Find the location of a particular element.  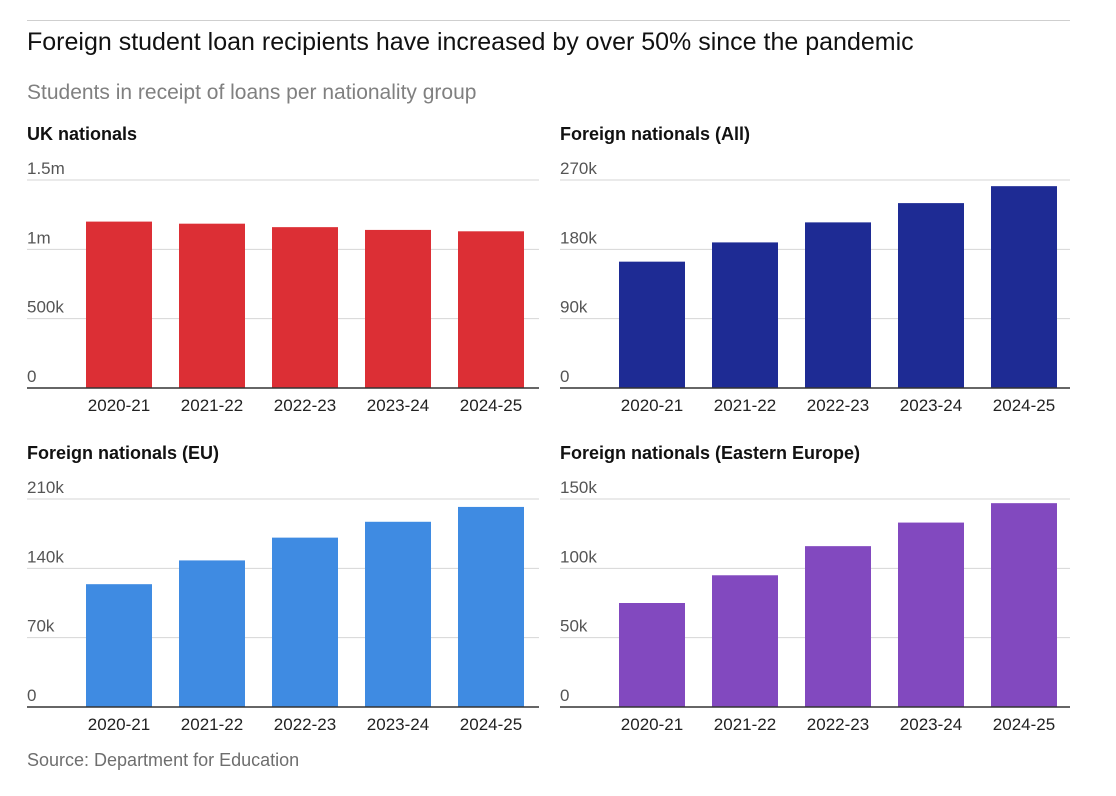

y-tick-label: 1.5m is located at coordinates (46, 168).